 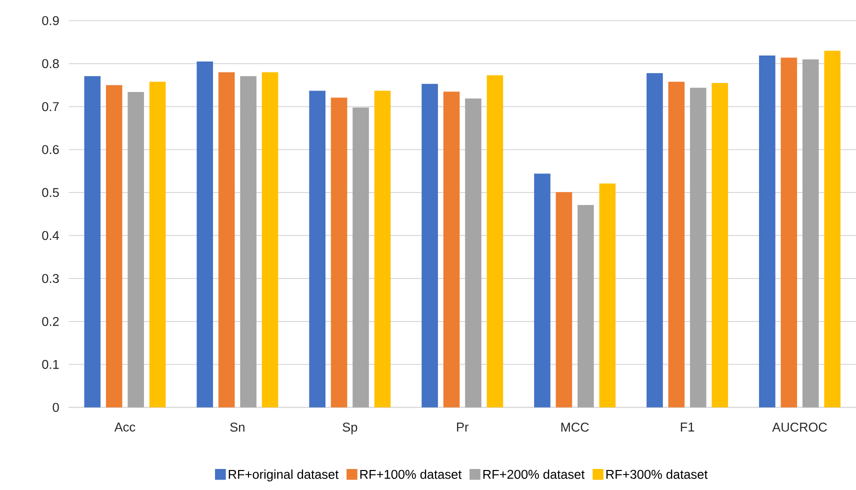 I want to click on y-tick-label: 0.6, so click(x=50, y=149).